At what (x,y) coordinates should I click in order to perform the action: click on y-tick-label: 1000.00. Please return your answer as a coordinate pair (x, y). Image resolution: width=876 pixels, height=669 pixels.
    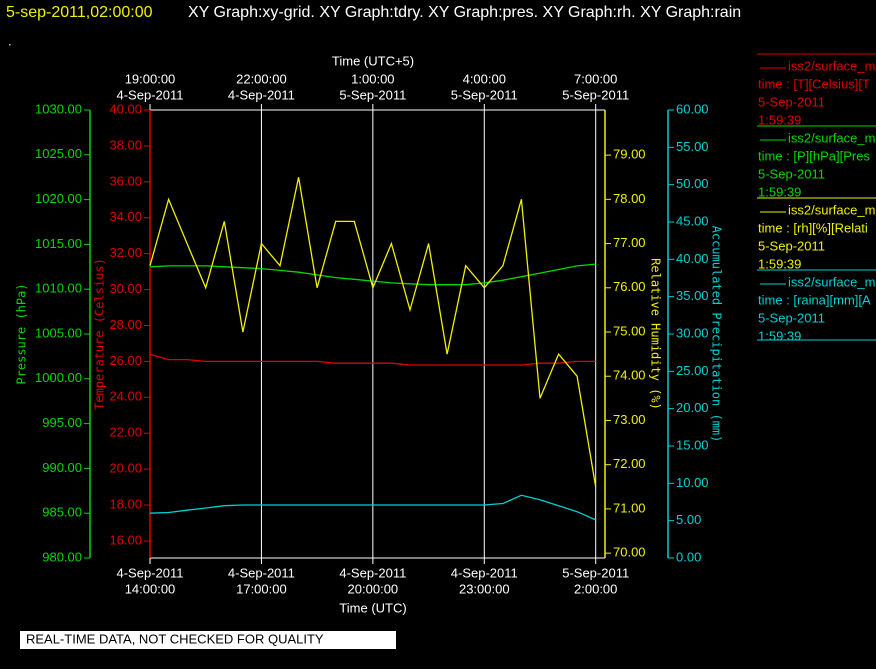
    Looking at the image, I should click on (58, 377).